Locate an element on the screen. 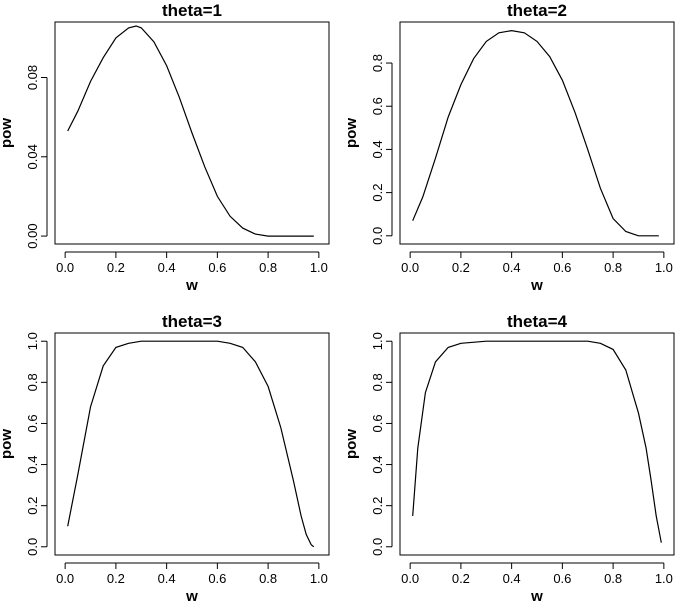 The image size is (685, 604). panel-1-frame is located at coordinates (192, 133).